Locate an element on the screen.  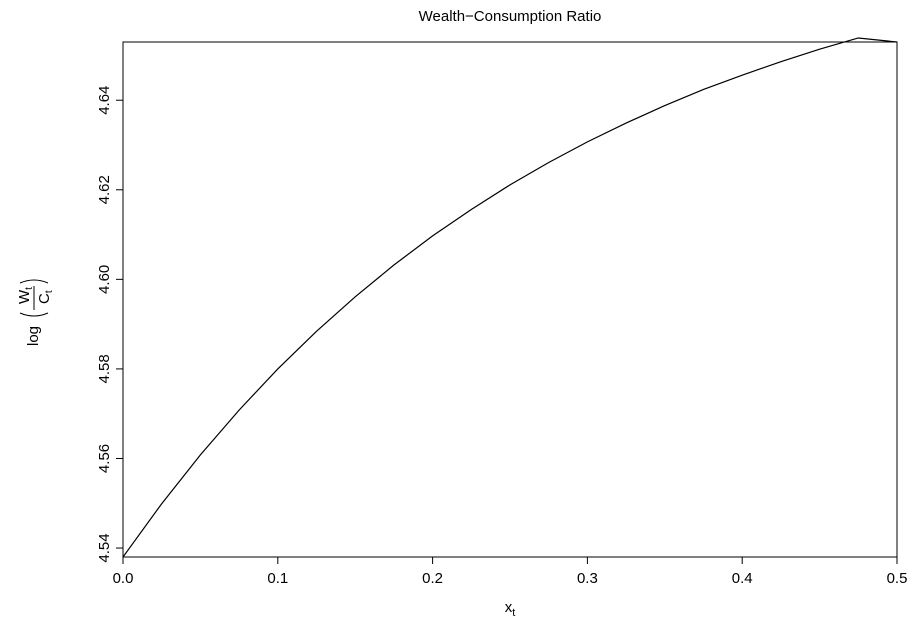
y-tick-label: 4.62 is located at coordinates (104, 189).